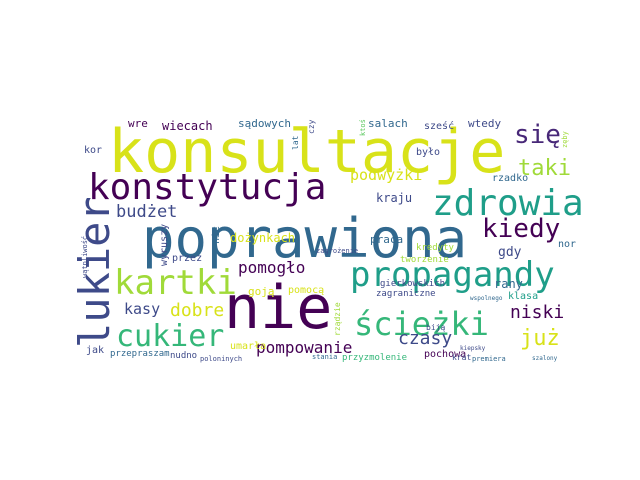  What do you see at coordinates (207, 187) in the screenshot?
I see `word-konstytucja: konstytucja` at bounding box center [207, 187].